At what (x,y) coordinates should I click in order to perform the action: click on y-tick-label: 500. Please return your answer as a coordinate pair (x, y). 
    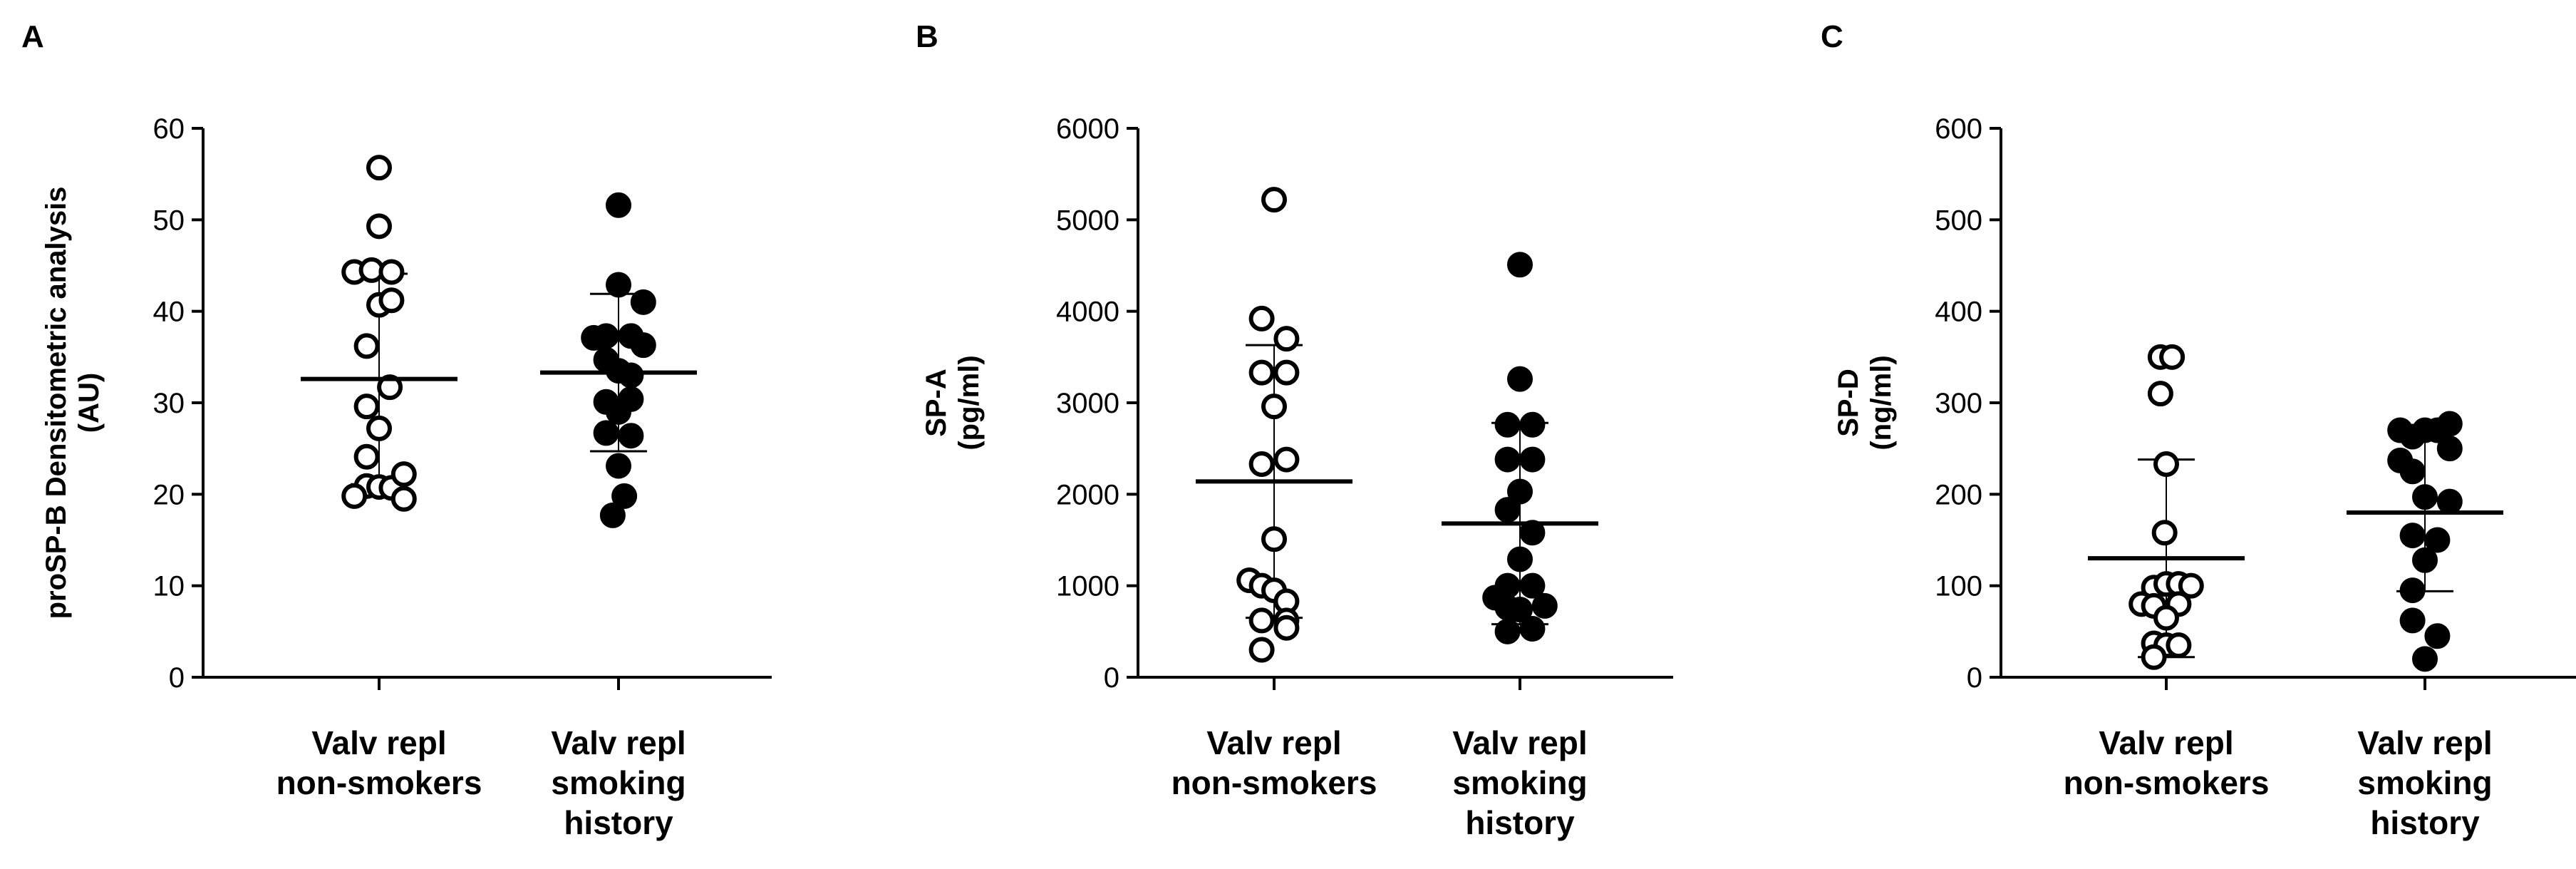
    Looking at the image, I should click on (1959, 221).